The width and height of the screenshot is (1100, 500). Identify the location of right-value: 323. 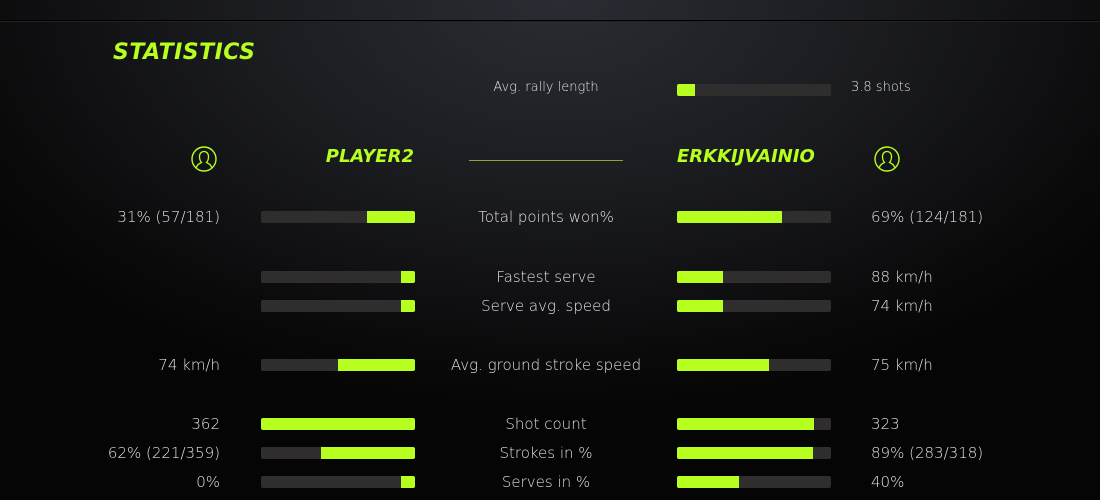
(885, 424).